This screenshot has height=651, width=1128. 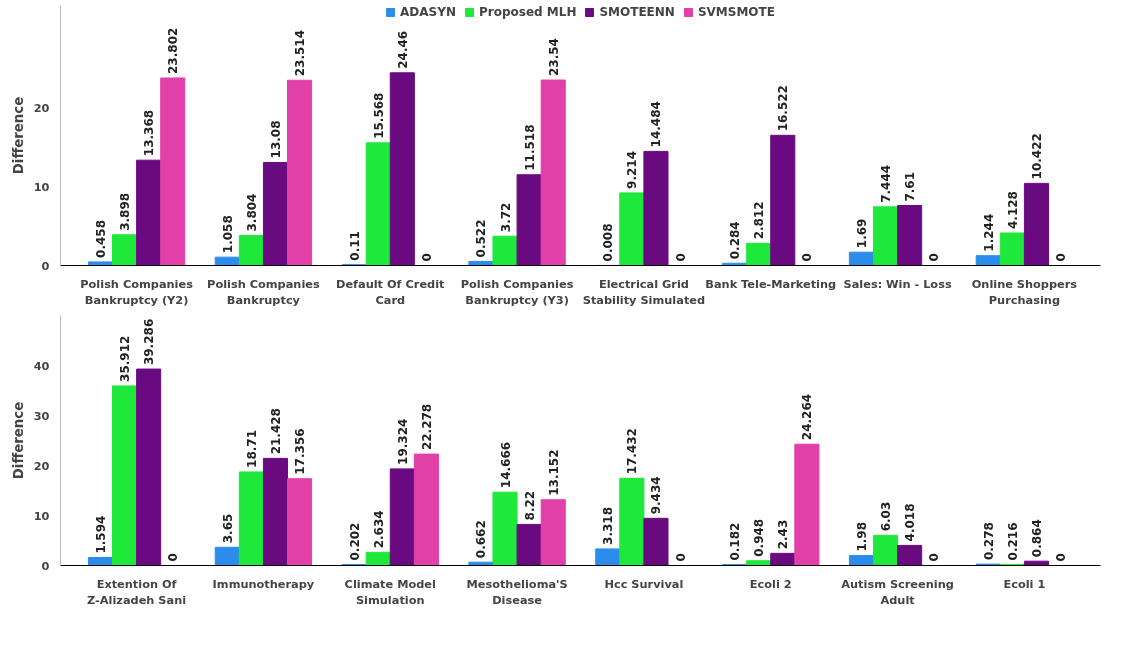 What do you see at coordinates (608, 242) in the screenshot?
I see `data-label: 0.008` at bounding box center [608, 242].